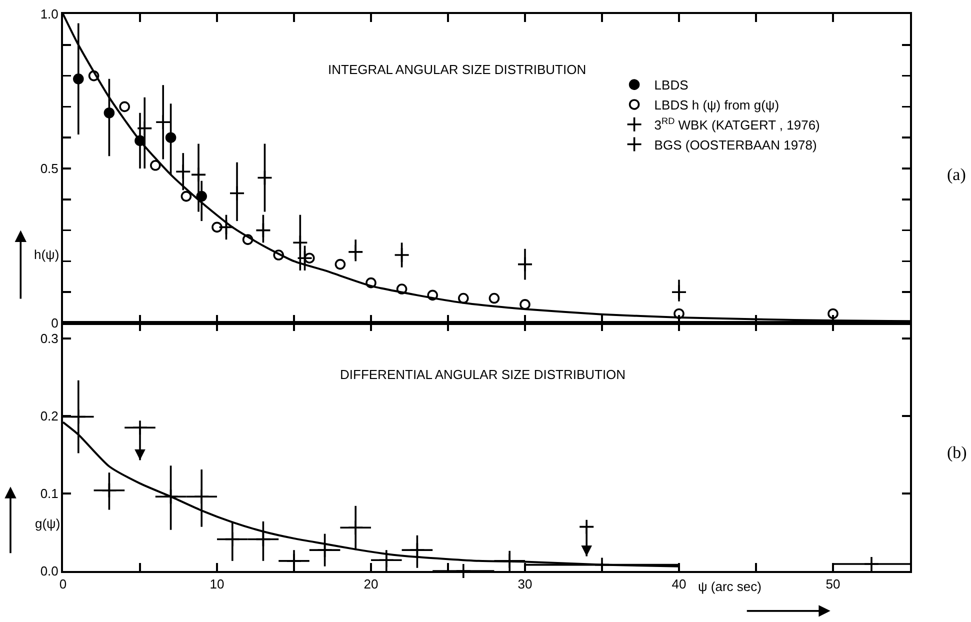  Describe the element at coordinates (671, 85) in the screenshot. I see `legend-label: LBDS` at that location.